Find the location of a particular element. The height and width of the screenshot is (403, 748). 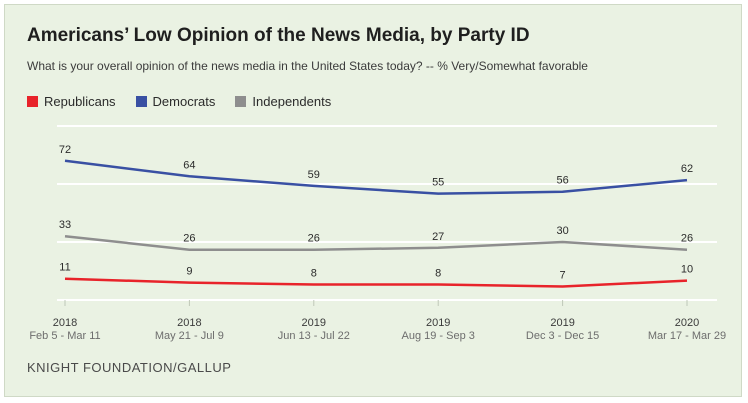

data-label-republicans: 9 is located at coordinates (189, 272).